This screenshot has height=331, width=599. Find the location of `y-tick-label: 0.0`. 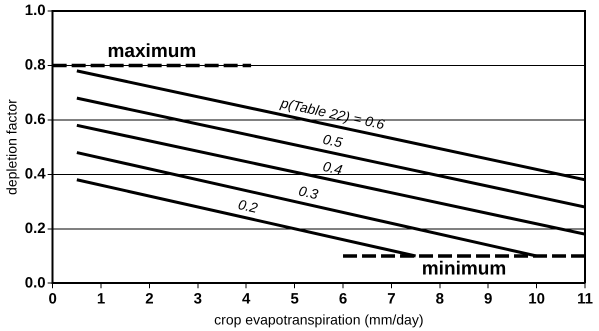

y-tick-label: 0.0 is located at coordinates (35, 283).